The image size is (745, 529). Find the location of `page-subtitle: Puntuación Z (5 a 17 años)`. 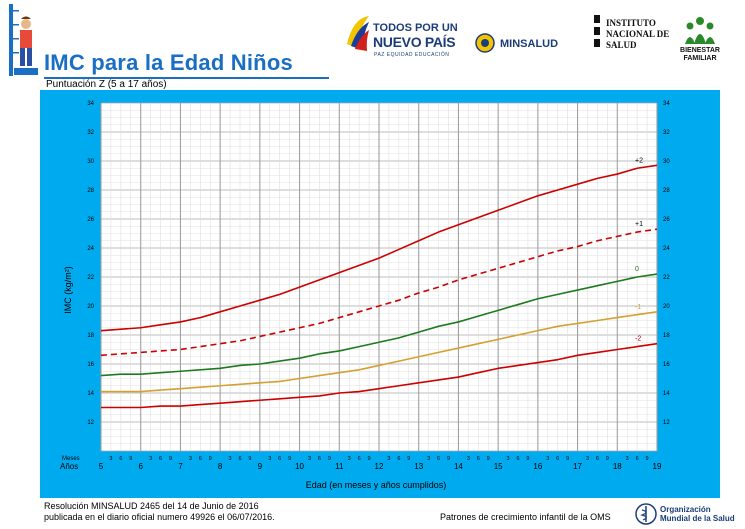

page-subtitle: Puntuación Z (5 a 17 años) is located at coordinates (106, 84).